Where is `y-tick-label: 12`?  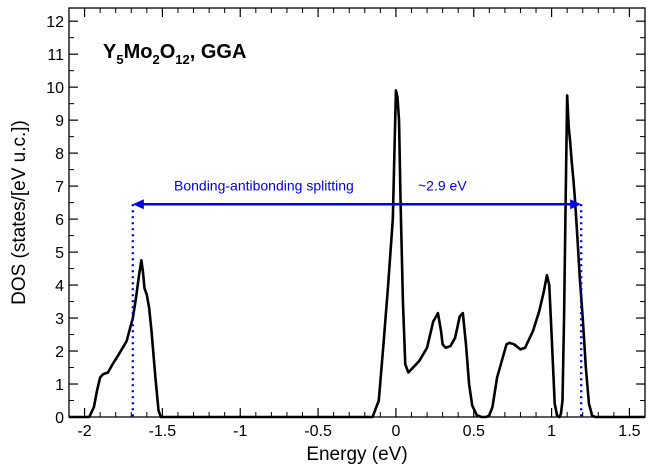
y-tick-label: 12 is located at coordinates (55, 22).